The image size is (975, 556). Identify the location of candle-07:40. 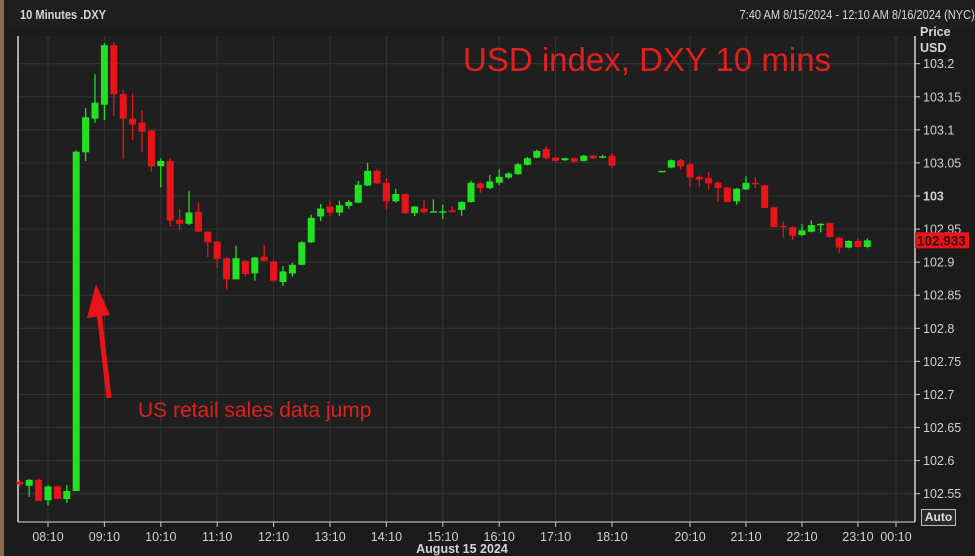
(20, 483).